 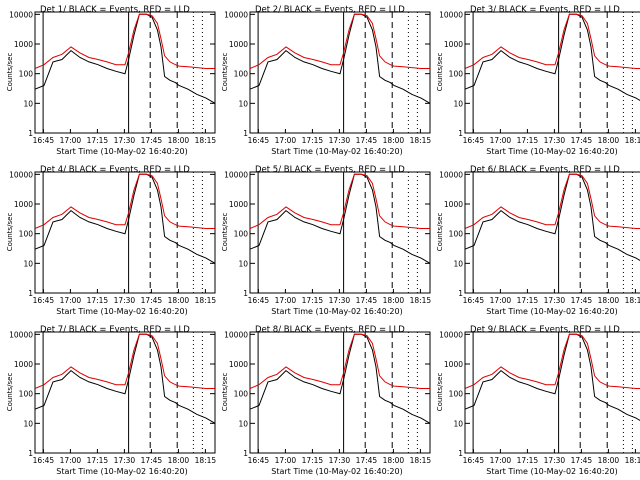 What do you see at coordinates (115, 170) in the screenshot?
I see `panel-title-det4: Det 4/ BLACK = Events, RED = LLD` at bounding box center [115, 170].